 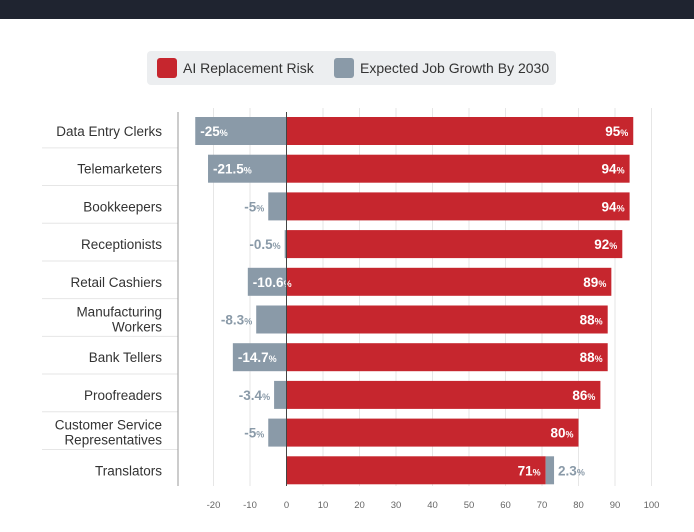 I want to click on x-tick-label: 90, so click(x=615, y=505).